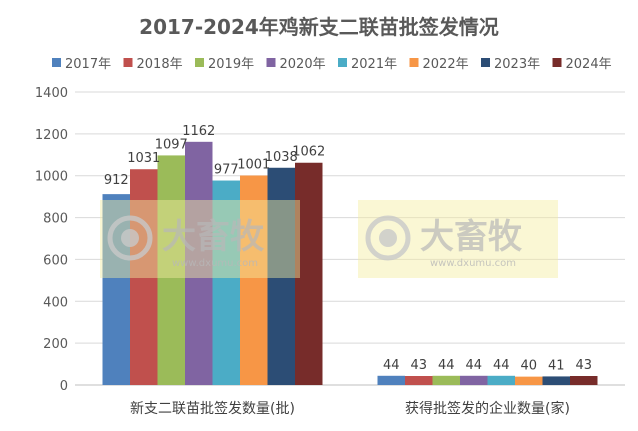  Describe the element at coordinates (212, 408) in the screenshot. I see `x-category-label: 新支二联苗批签发数量(批)` at that location.